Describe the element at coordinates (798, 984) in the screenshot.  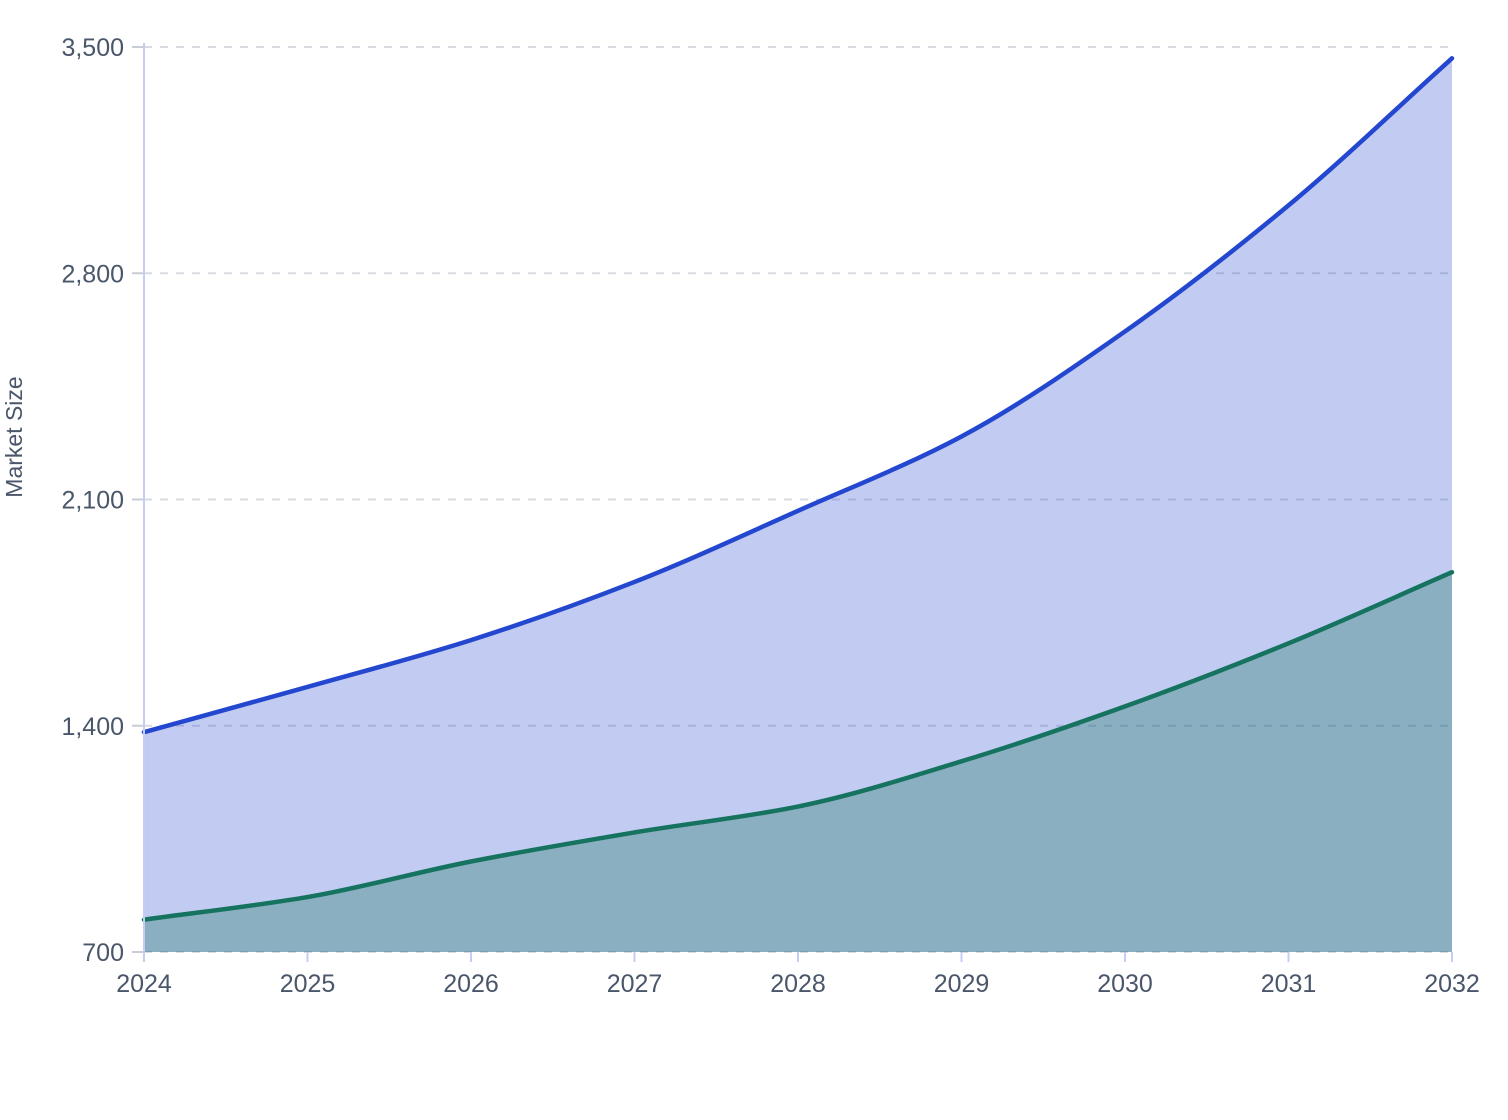
I see `x-tick-label: 2028` at that location.